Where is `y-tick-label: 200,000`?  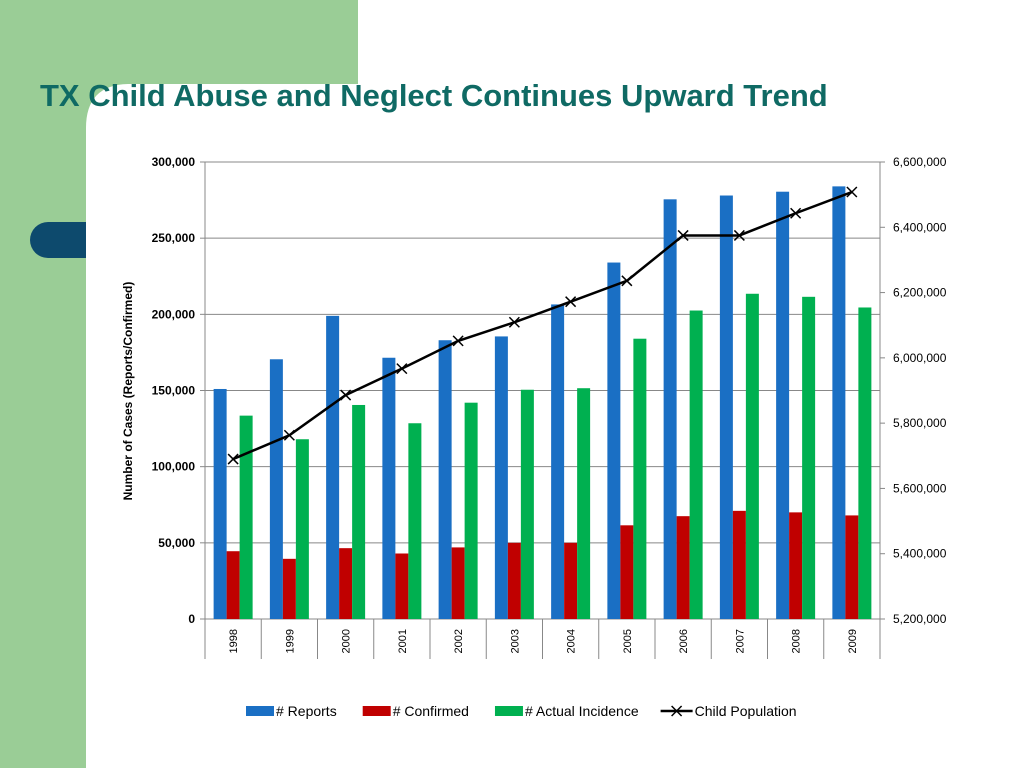 y-tick-label: 200,000 is located at coordinates (174, 314).